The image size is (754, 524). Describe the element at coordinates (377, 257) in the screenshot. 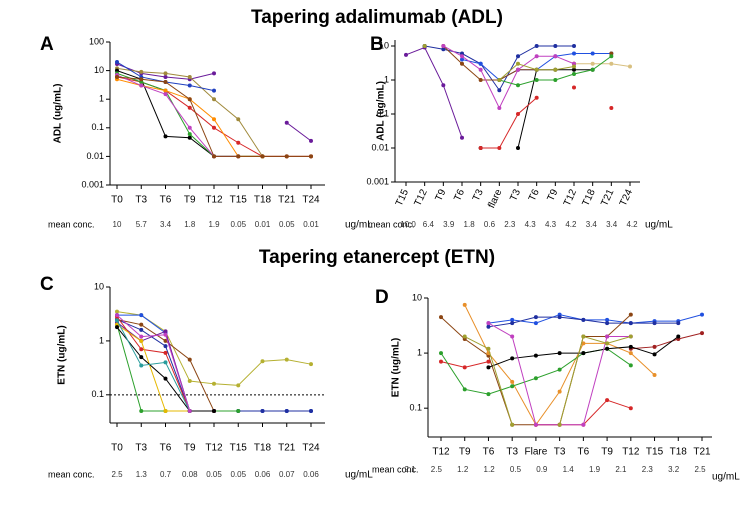

I see `heading: Tapering etanercept (ETN)` at that location.